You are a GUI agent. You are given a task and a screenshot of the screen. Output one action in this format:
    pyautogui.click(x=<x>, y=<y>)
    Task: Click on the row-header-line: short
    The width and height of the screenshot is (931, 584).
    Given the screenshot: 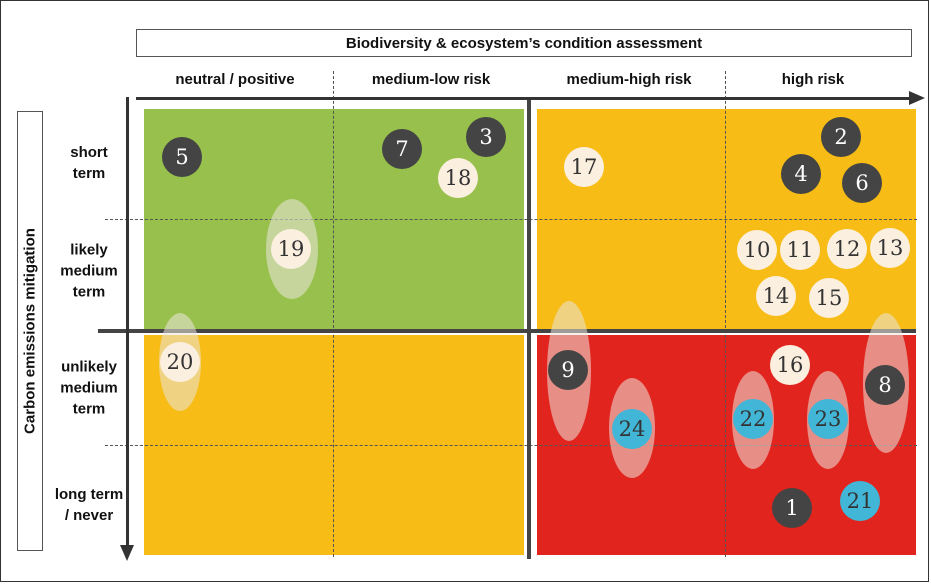 What is the action you would take?
    pyautogui.click(x=89, y=152)
    